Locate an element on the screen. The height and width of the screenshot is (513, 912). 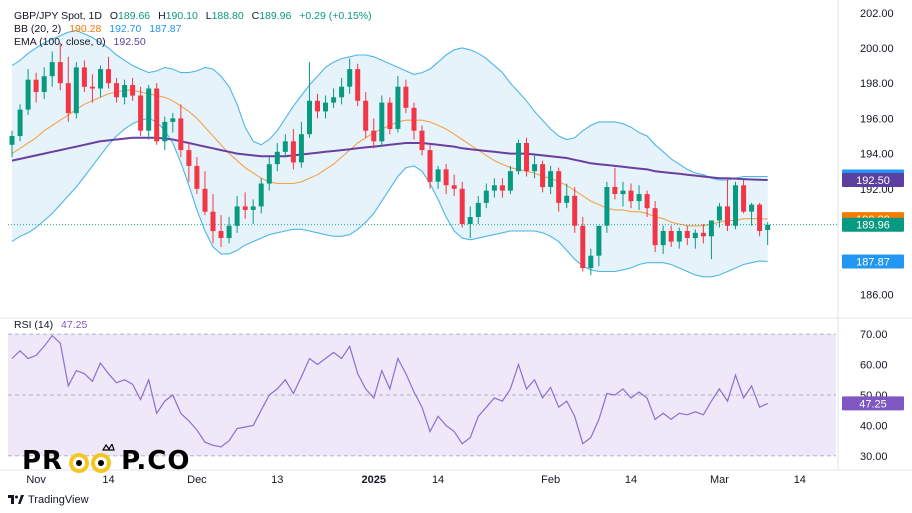
change-value: +0.29 (+0.15%) is located at coordinates (335, 16).